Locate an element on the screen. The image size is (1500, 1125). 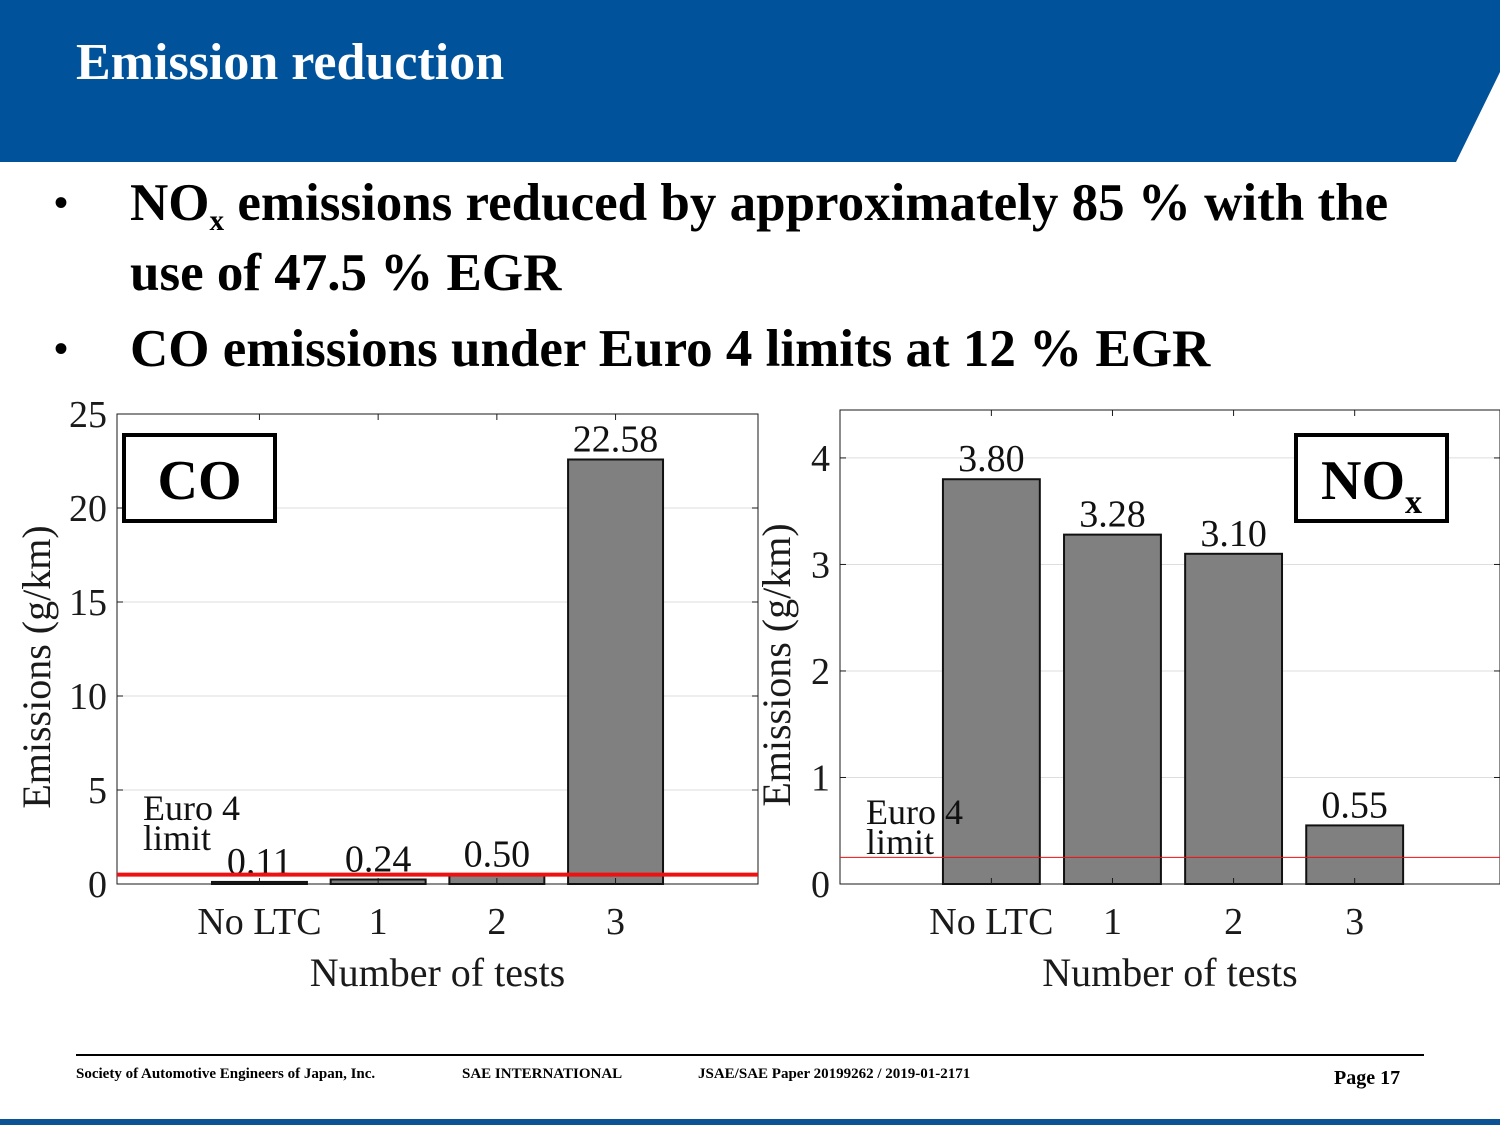
footer-paper-id: JSAE/SAE Paper 20199262 / 2019-01-2171 is located at coordinates (834, 1074).